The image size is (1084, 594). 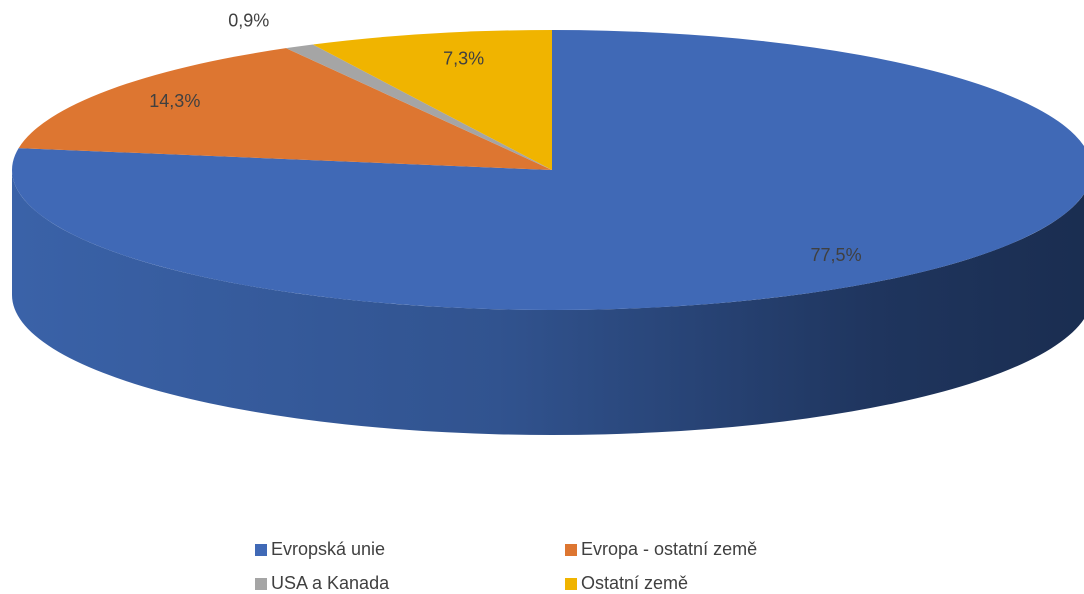 What do you see at coordinates (463, 59) in the screenshot?
I see `data-label: 7,3%` at bounding box center [463, 59].